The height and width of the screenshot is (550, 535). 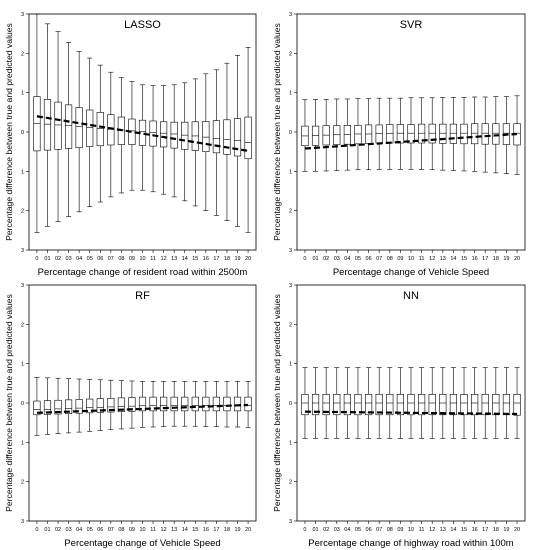 What do you see at coordinates (69, 259) in the screenshot?
I see `x-tick-label: 03` at bounding box center [69, 259].